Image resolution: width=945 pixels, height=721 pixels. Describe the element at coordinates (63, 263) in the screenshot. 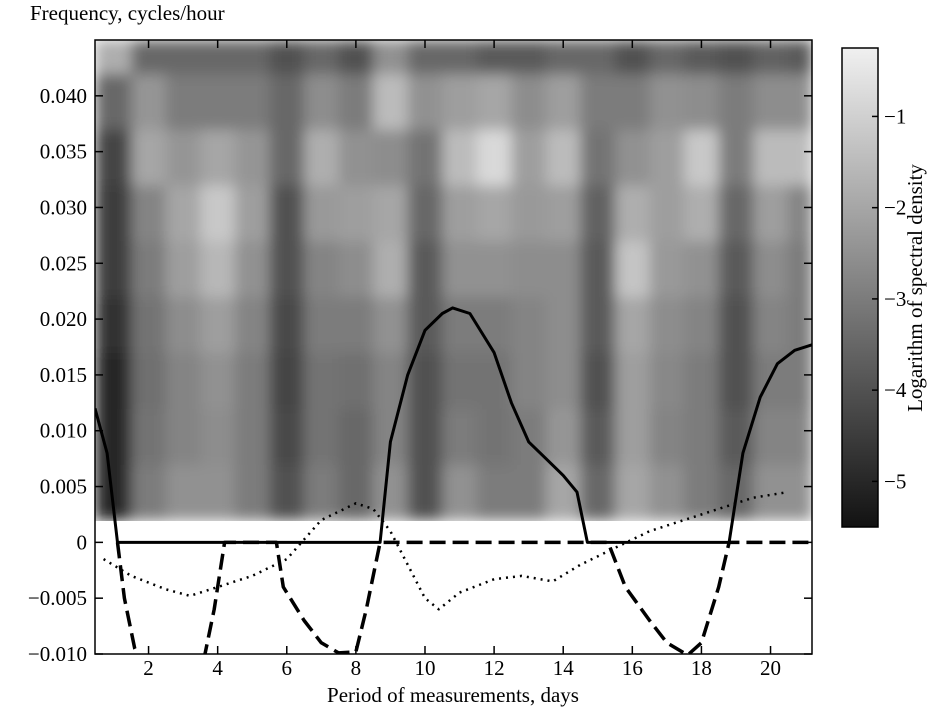

I see `y-tick-label: 0.025` at that location.